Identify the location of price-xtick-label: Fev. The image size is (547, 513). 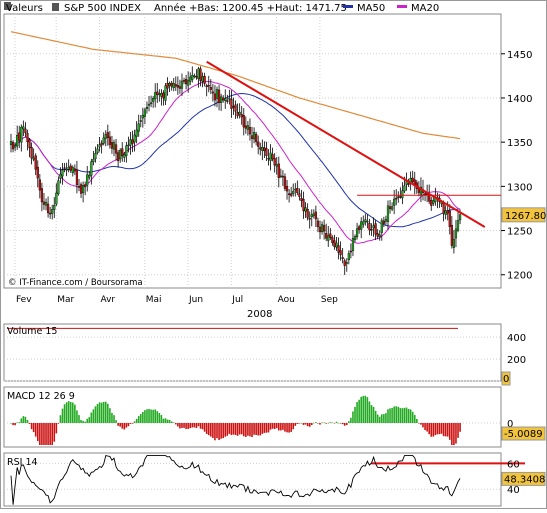
(24, 300).